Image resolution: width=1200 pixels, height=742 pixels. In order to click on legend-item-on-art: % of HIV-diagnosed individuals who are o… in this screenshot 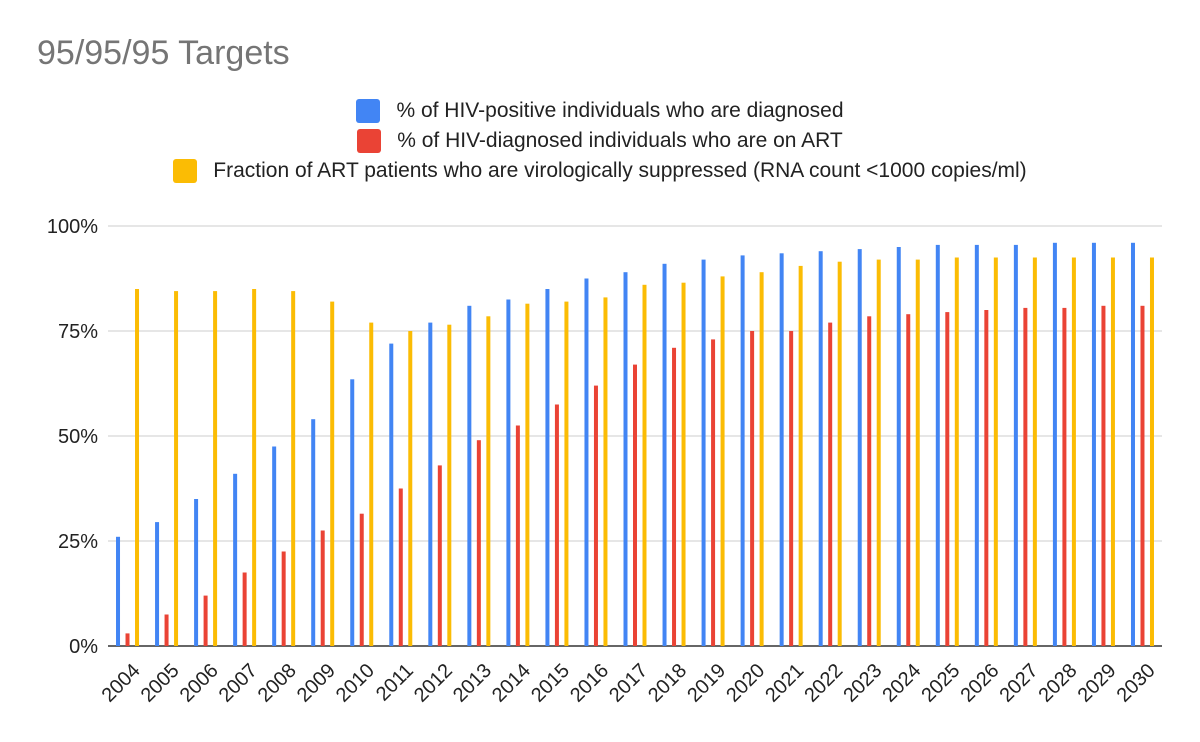, I will do `click(600, 141)`.